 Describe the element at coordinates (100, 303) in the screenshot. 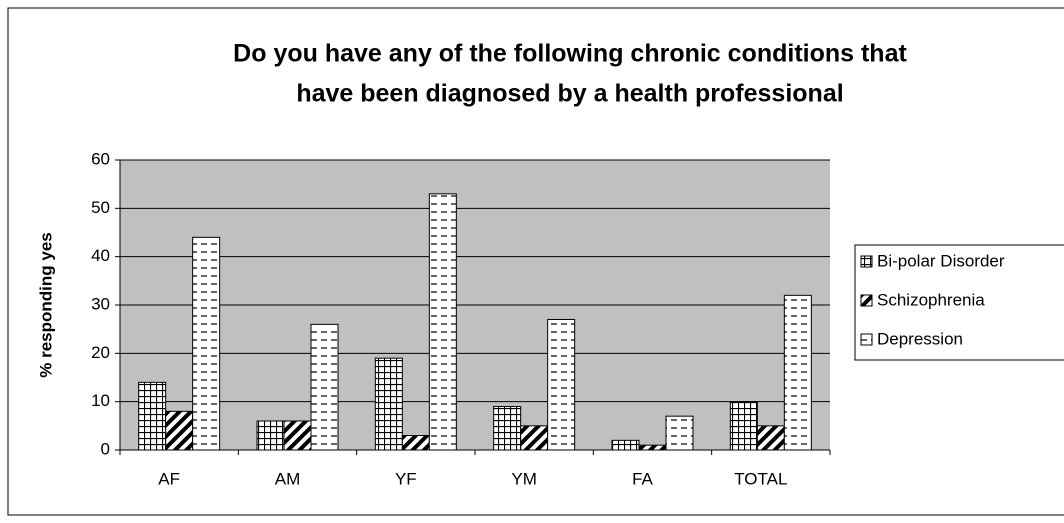

I see `y-tick-label: 30` at that location.